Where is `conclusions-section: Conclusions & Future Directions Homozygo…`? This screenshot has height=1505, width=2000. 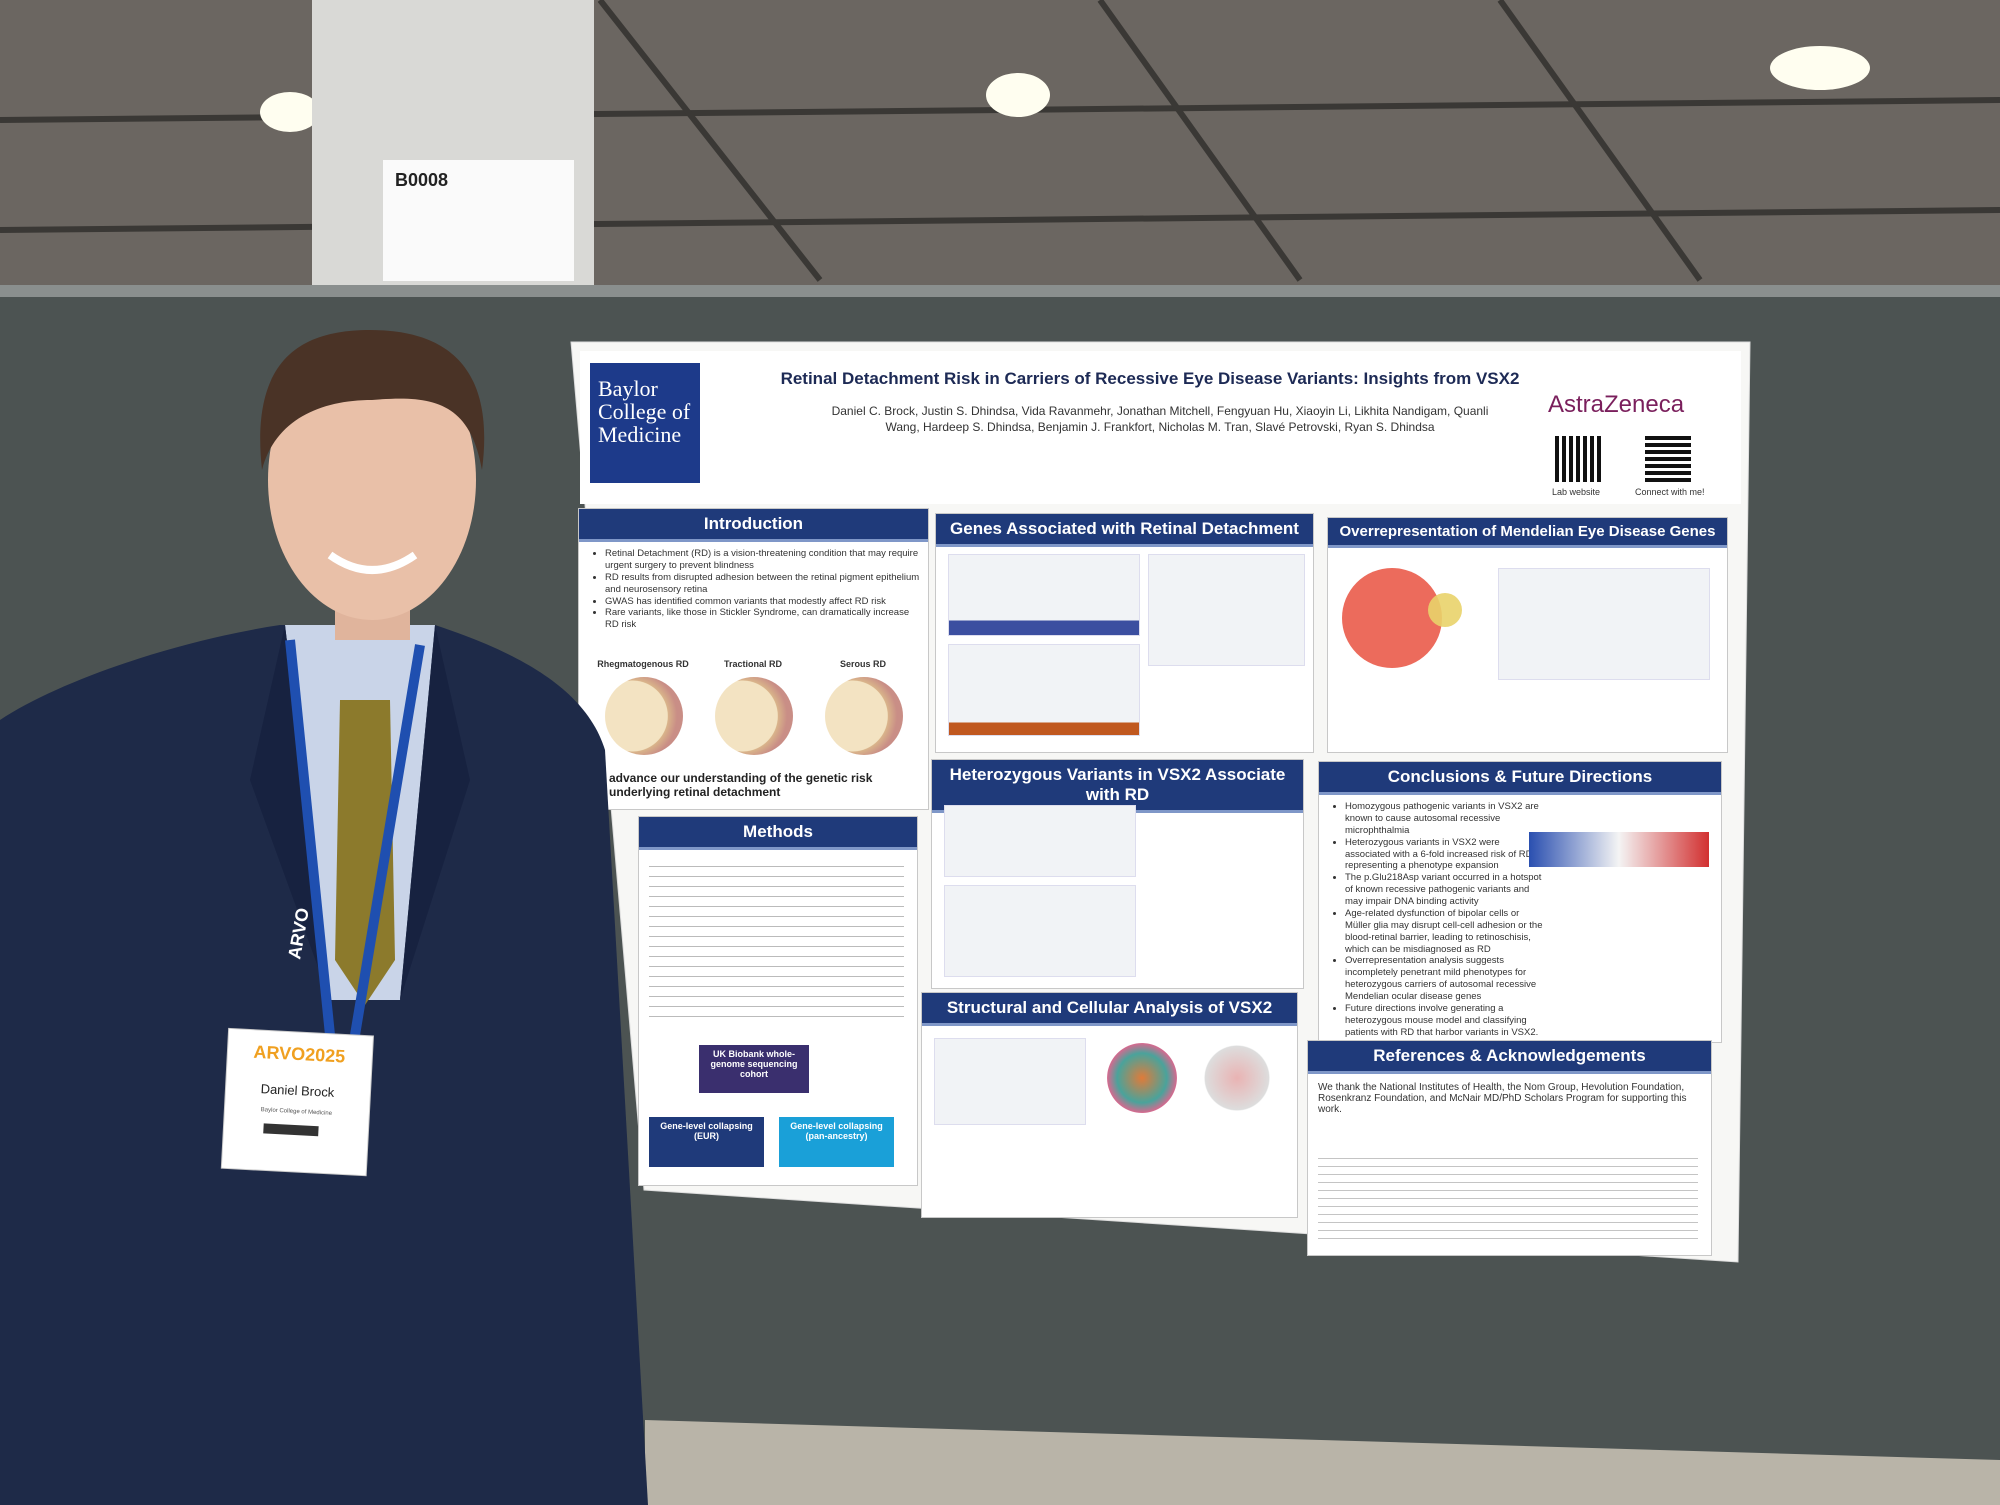 conclusions-section: Conclusions & Future Directions Homozygo… is located at coordinates (1520, 902).